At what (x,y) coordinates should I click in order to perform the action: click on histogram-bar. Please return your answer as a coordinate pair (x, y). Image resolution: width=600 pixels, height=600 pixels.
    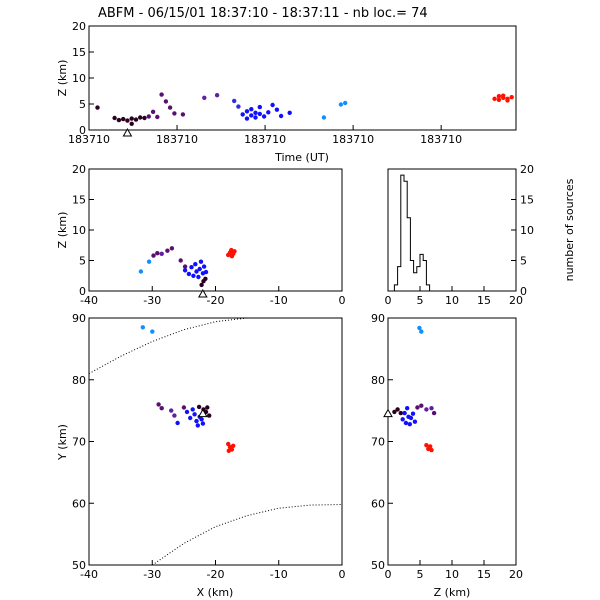
    Looking at the image, I should click on (415, 282).